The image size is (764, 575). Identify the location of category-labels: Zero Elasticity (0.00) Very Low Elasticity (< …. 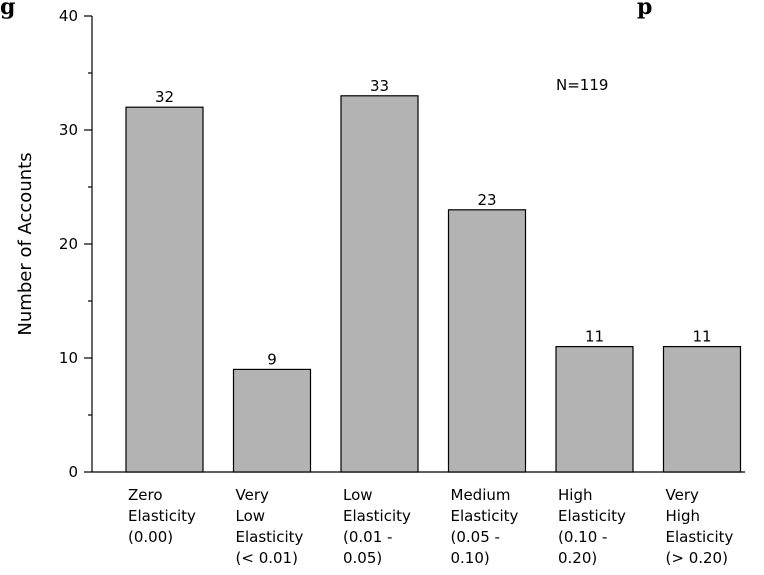
(430, 526).